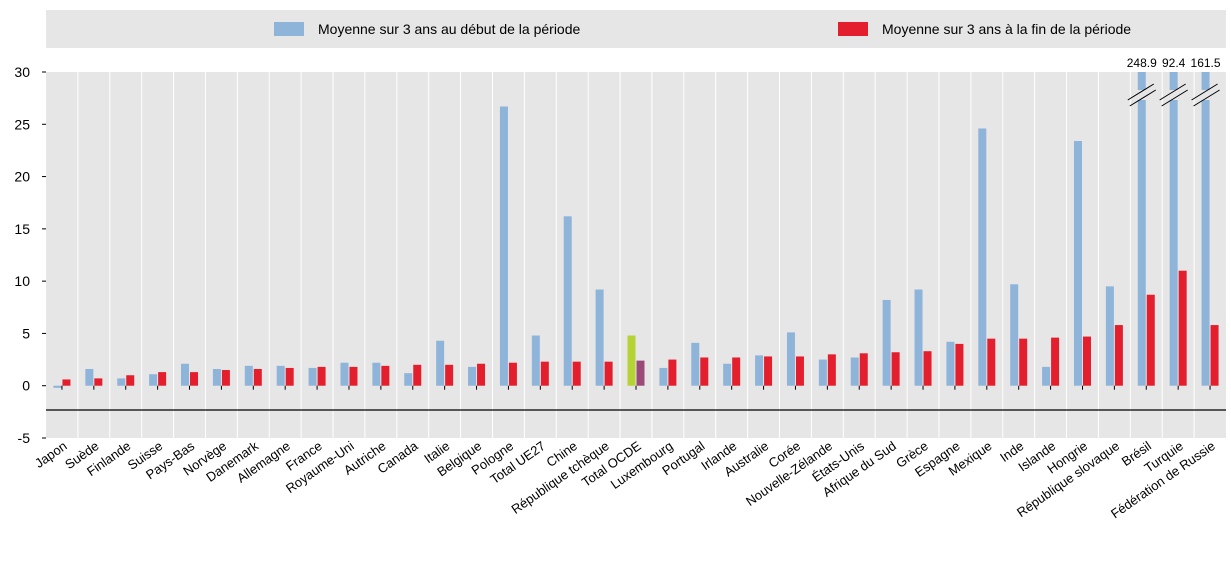  What do you see at coordinates (22, 281) in the screenshot?
I see `y-tick-label: 10` at bounding box center [22, 281].